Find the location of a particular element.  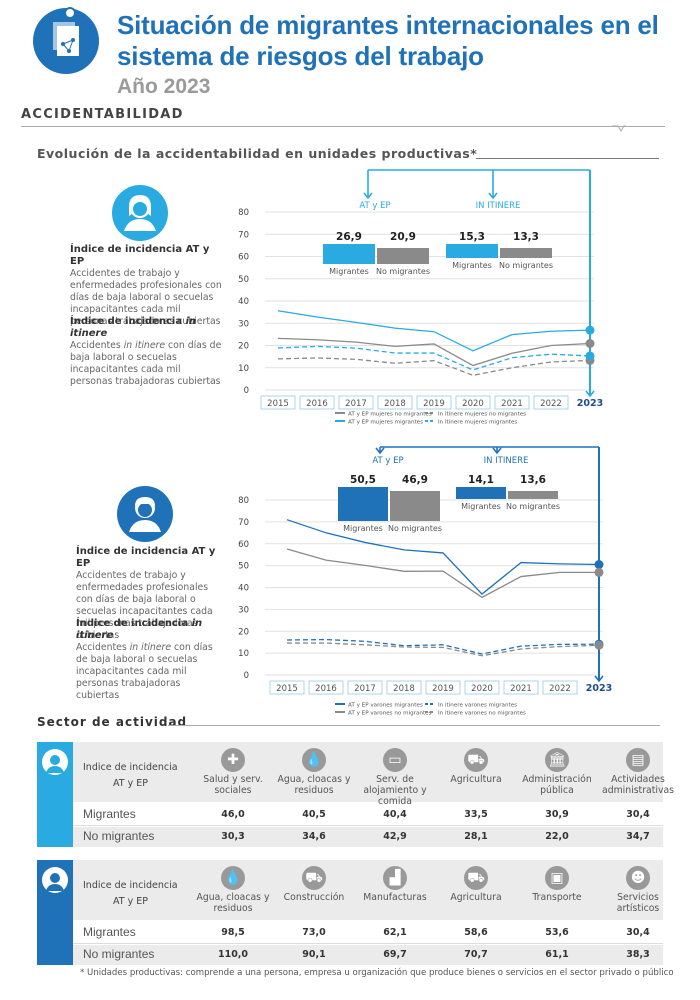

men-row-no-migrantes is located at coordinates (350, 955).